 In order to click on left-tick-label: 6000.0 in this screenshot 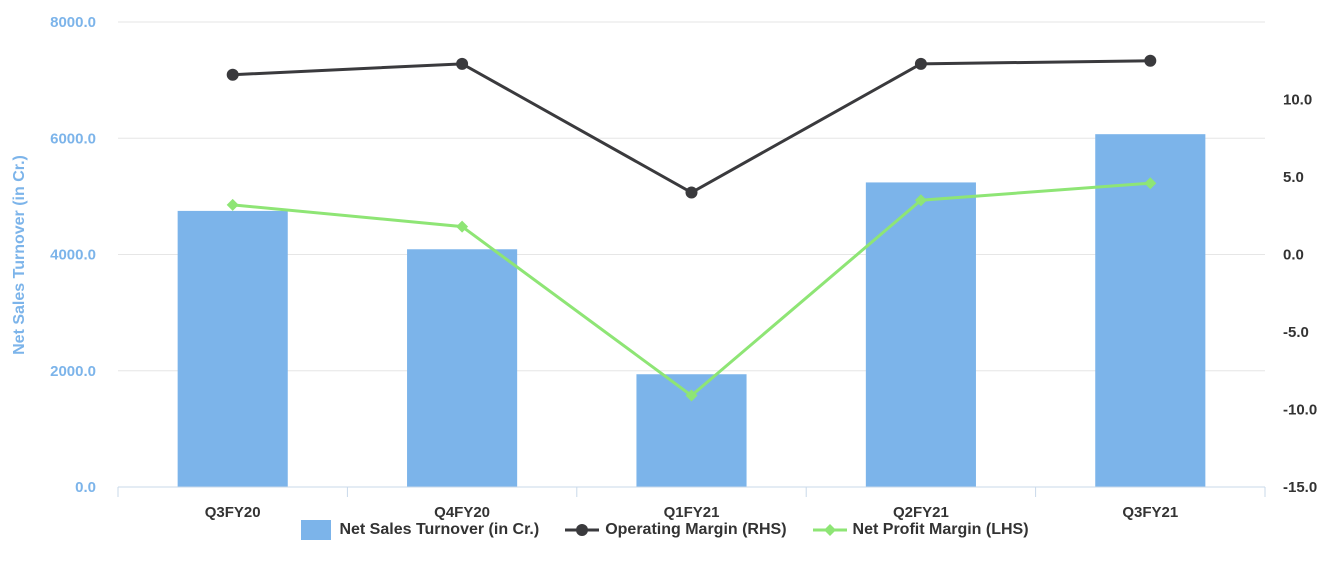, I will do `click(73, 138)`.